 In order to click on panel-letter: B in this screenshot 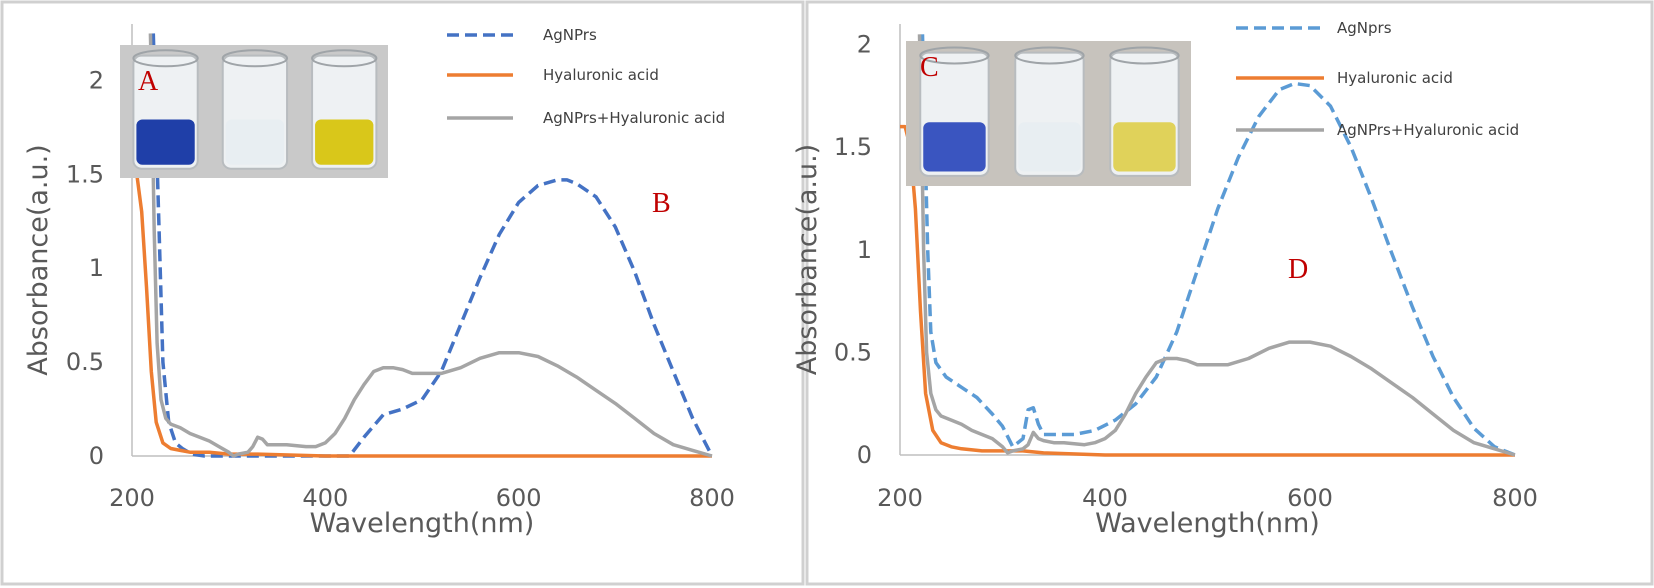, I will do `click(661, 203)`.